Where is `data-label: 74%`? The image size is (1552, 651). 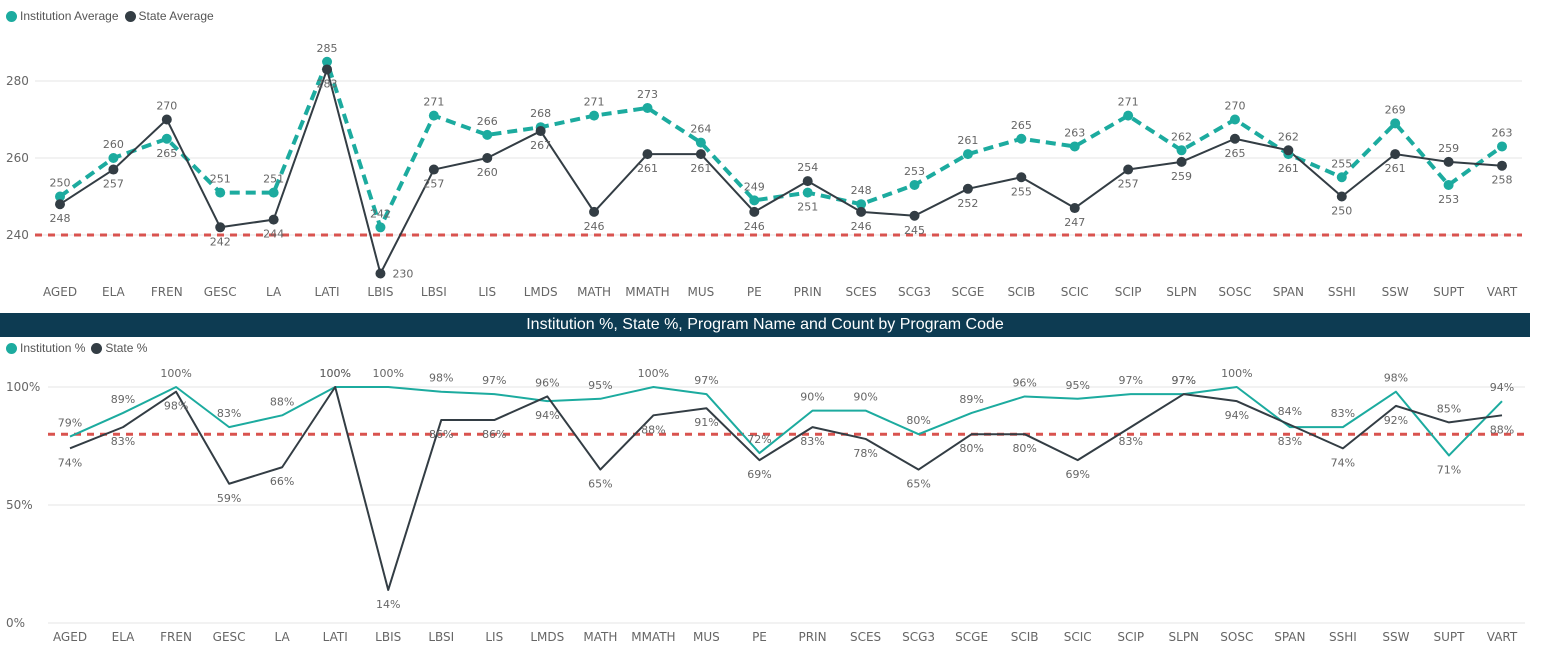
data-label: 74% is located at coordinates (1343, 462).